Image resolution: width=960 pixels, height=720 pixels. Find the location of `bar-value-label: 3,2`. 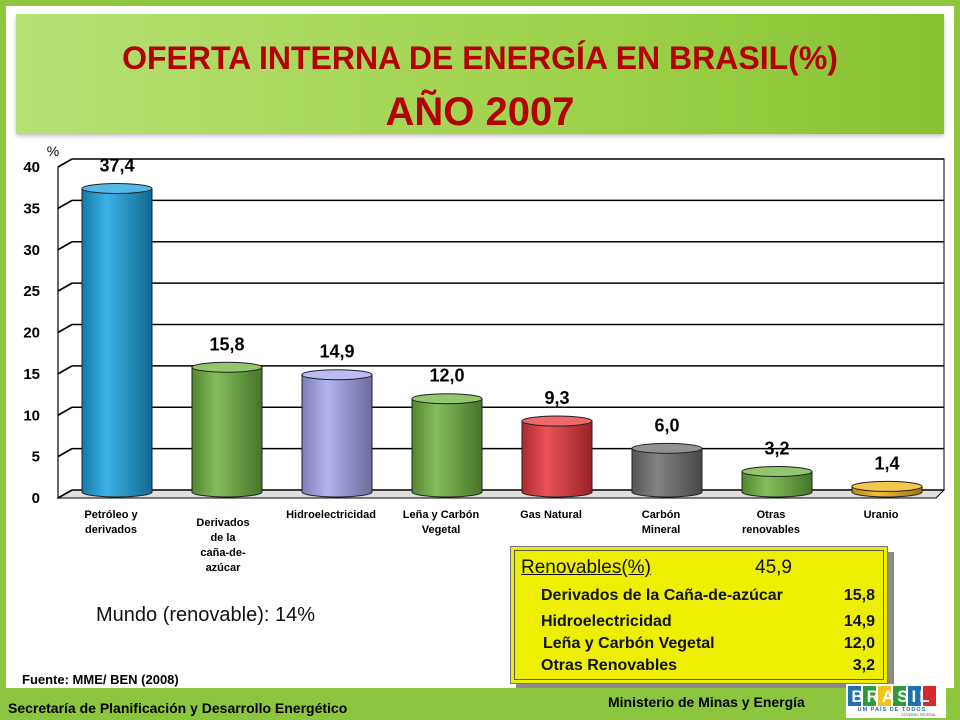

bar-value-label: 3,2 is located at coordinates (776, 449).